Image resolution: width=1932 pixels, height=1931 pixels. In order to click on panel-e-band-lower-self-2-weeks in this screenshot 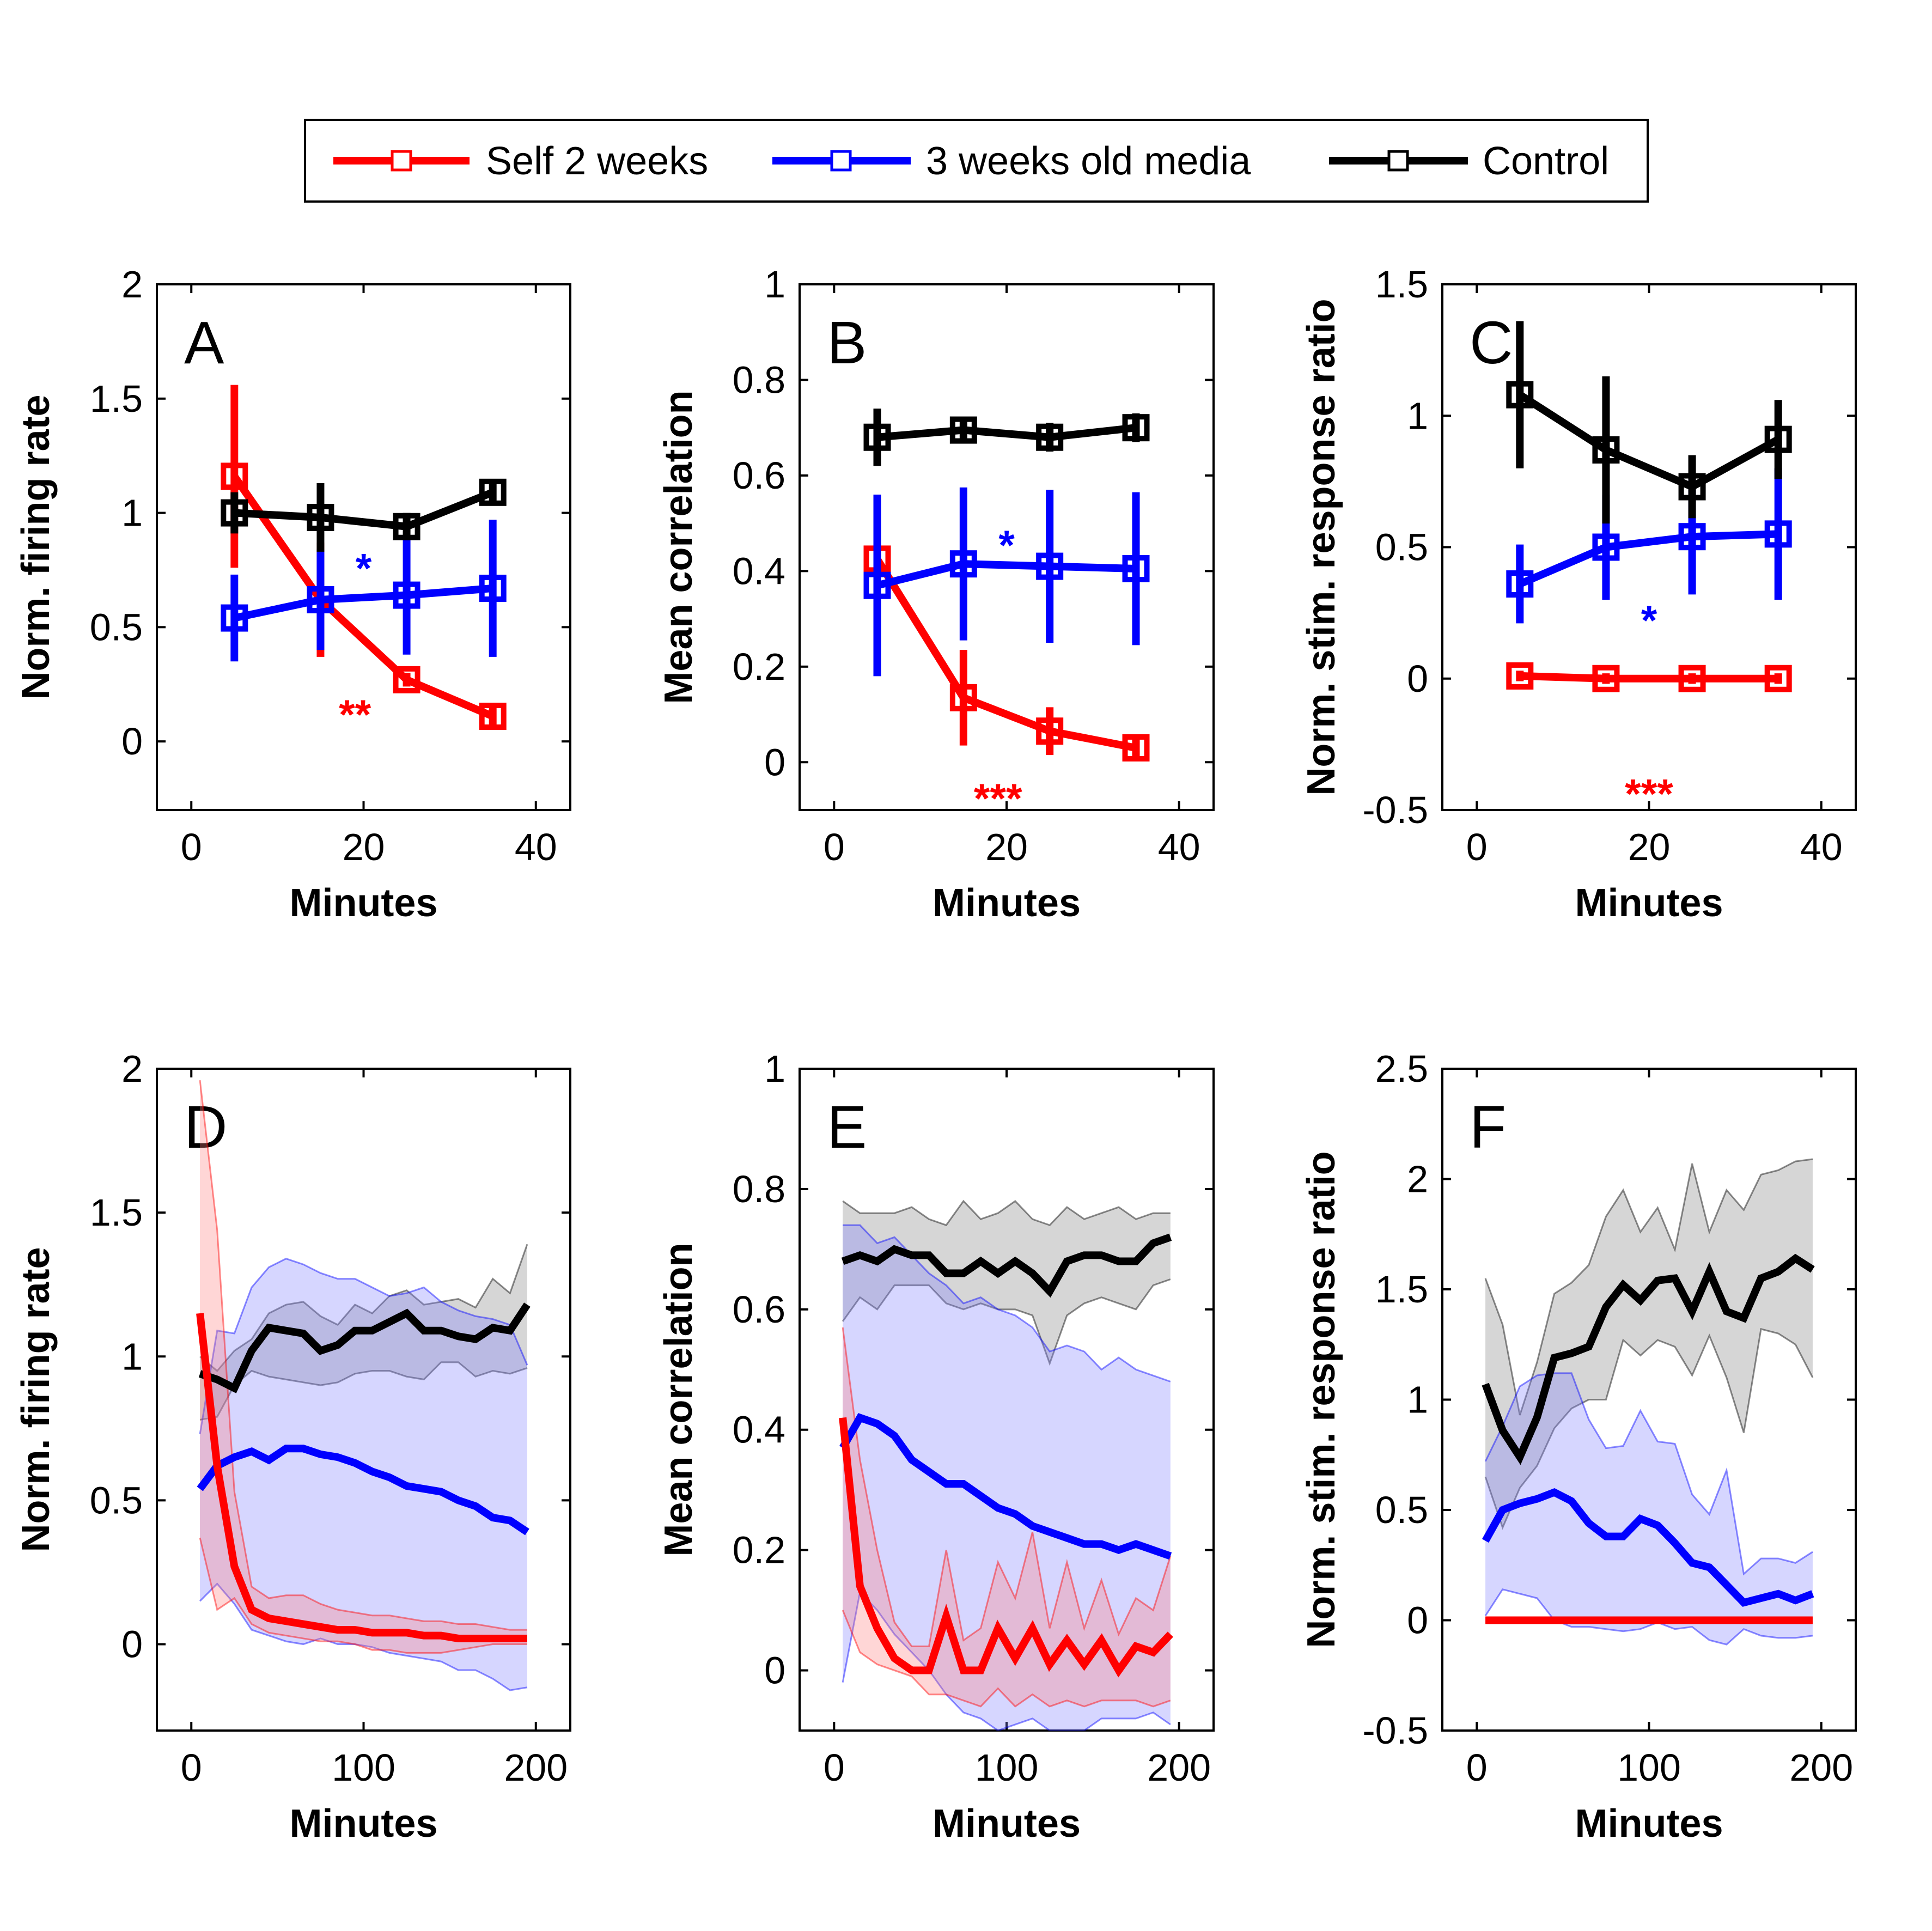, I will do `click(1006, 1659)`.